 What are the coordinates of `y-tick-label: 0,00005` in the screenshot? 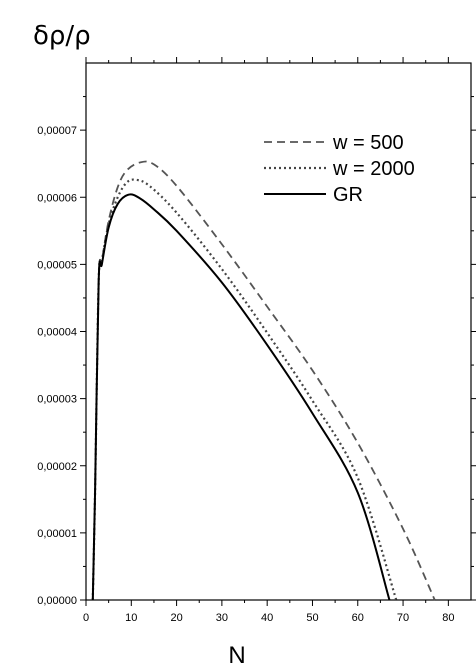 It's located at (57, 265).